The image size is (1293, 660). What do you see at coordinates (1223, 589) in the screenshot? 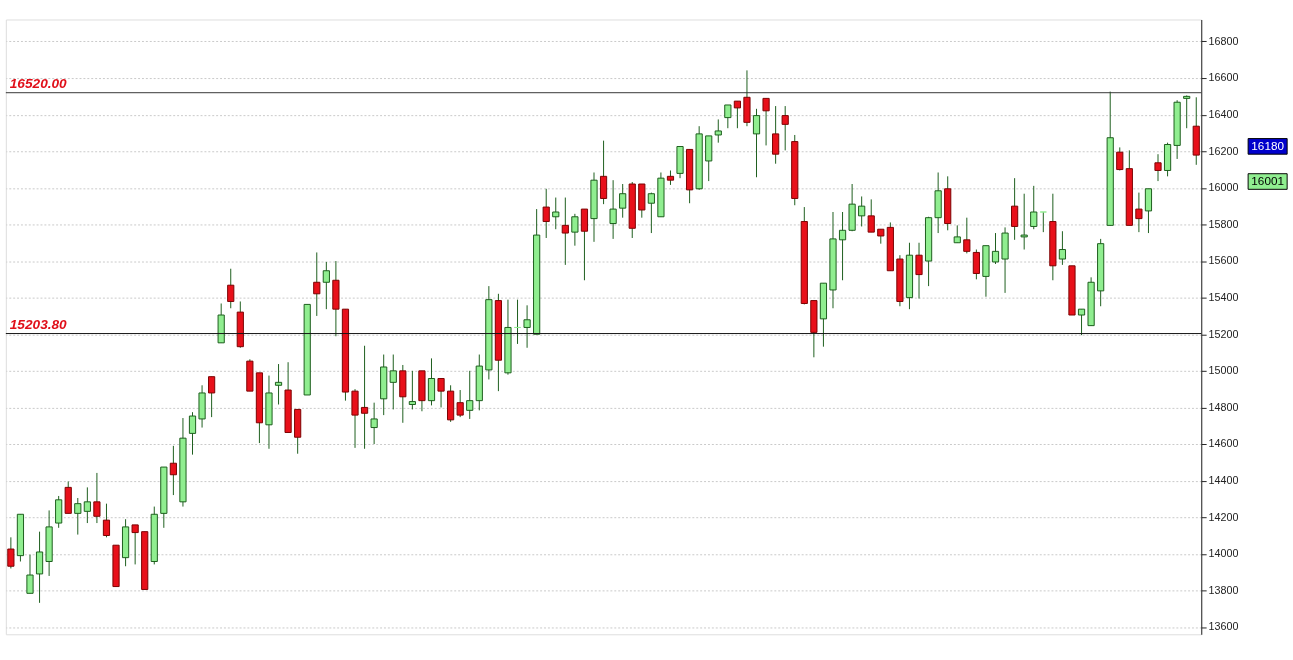
I see `y-tick-label: 13800` at bounding box center [1223, 589].